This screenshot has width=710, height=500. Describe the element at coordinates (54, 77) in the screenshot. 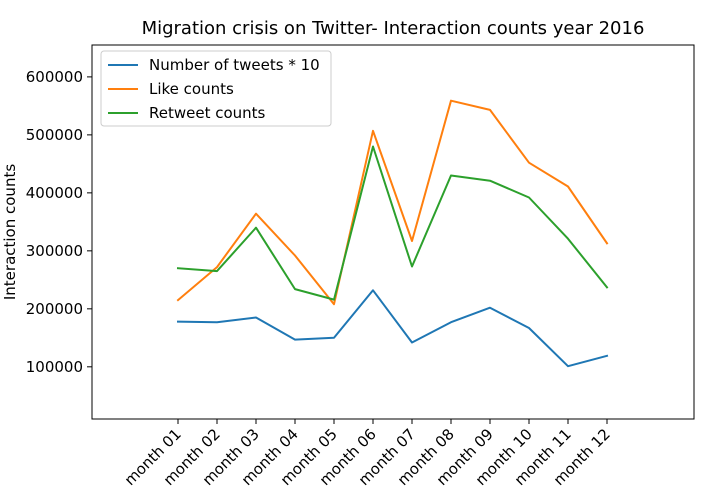

I see `y-tick-label: 600000` at that location.